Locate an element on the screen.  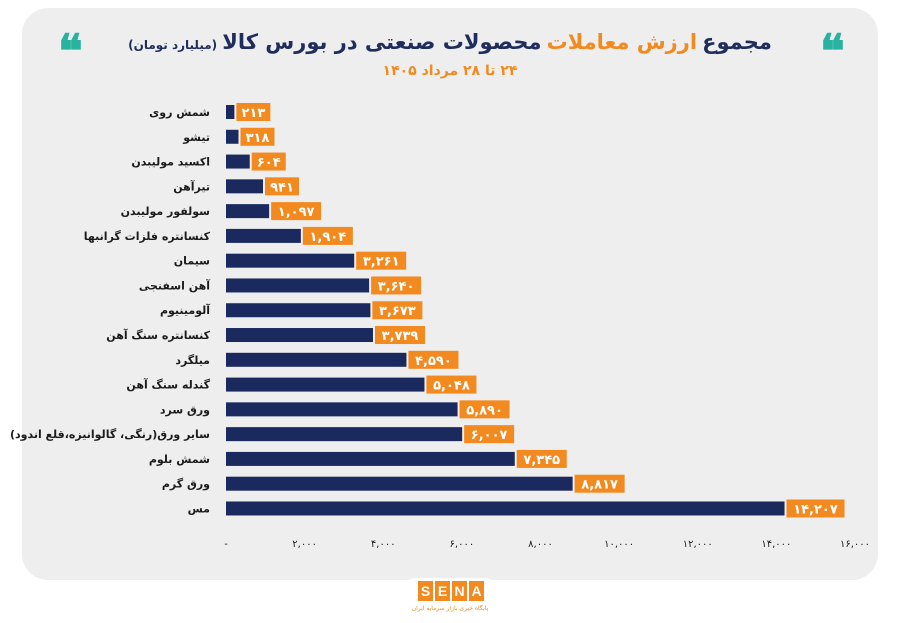
logo-letter-s: S is located at coordinates (425, 591).